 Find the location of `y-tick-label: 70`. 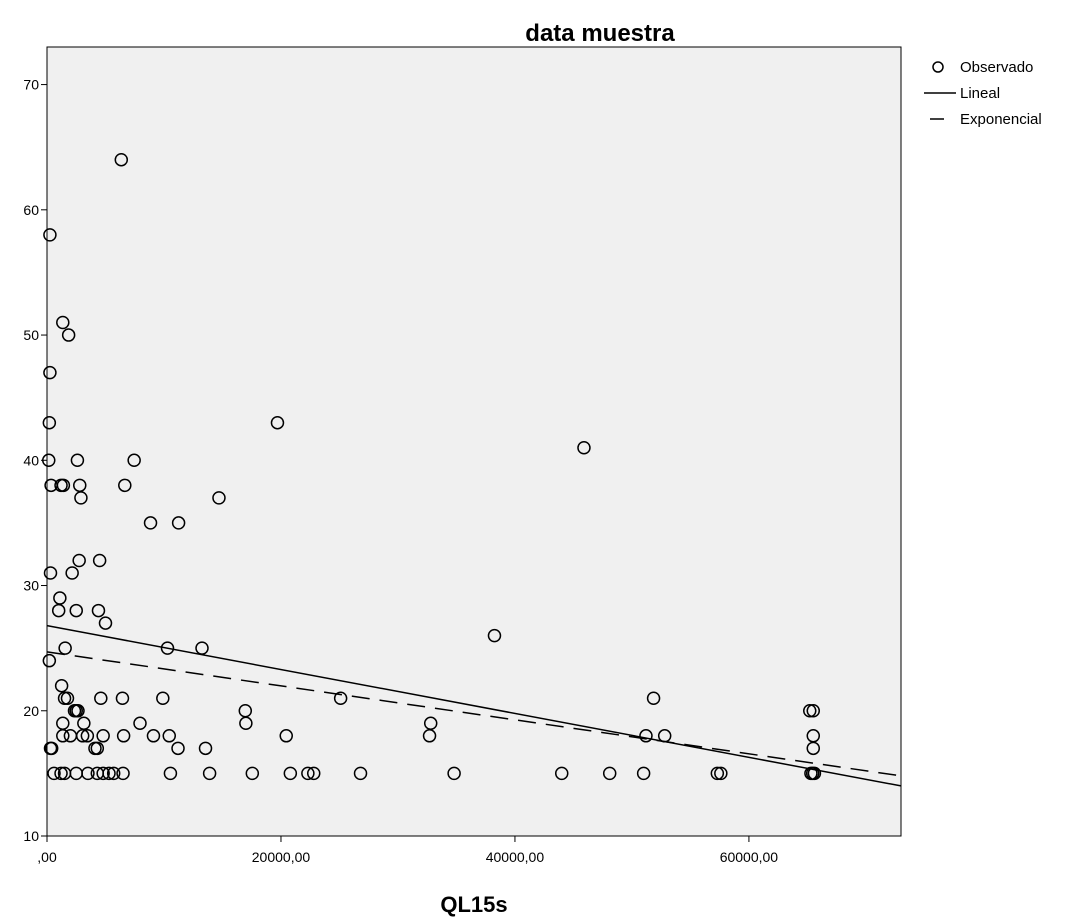

y-tick-label: 70 is located at coordinates (31, 85).